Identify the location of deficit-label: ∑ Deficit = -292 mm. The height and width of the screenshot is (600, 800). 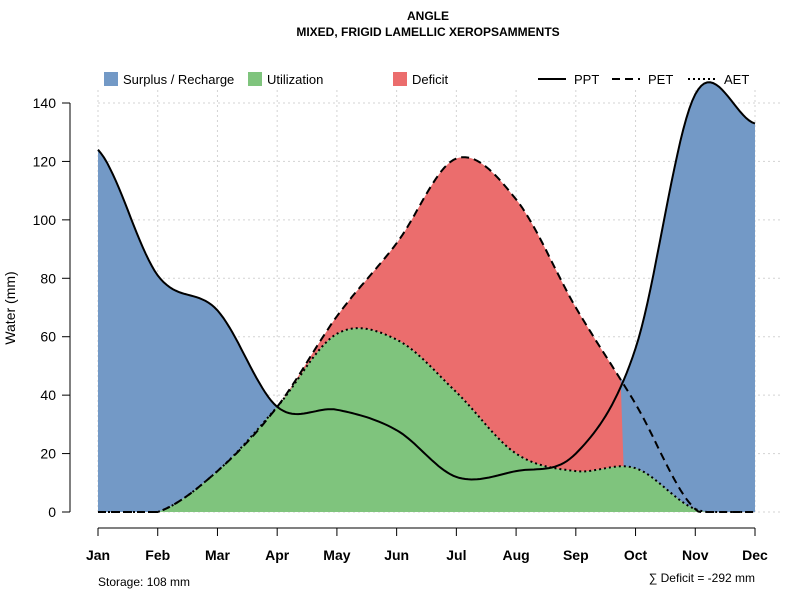
(702, 578).